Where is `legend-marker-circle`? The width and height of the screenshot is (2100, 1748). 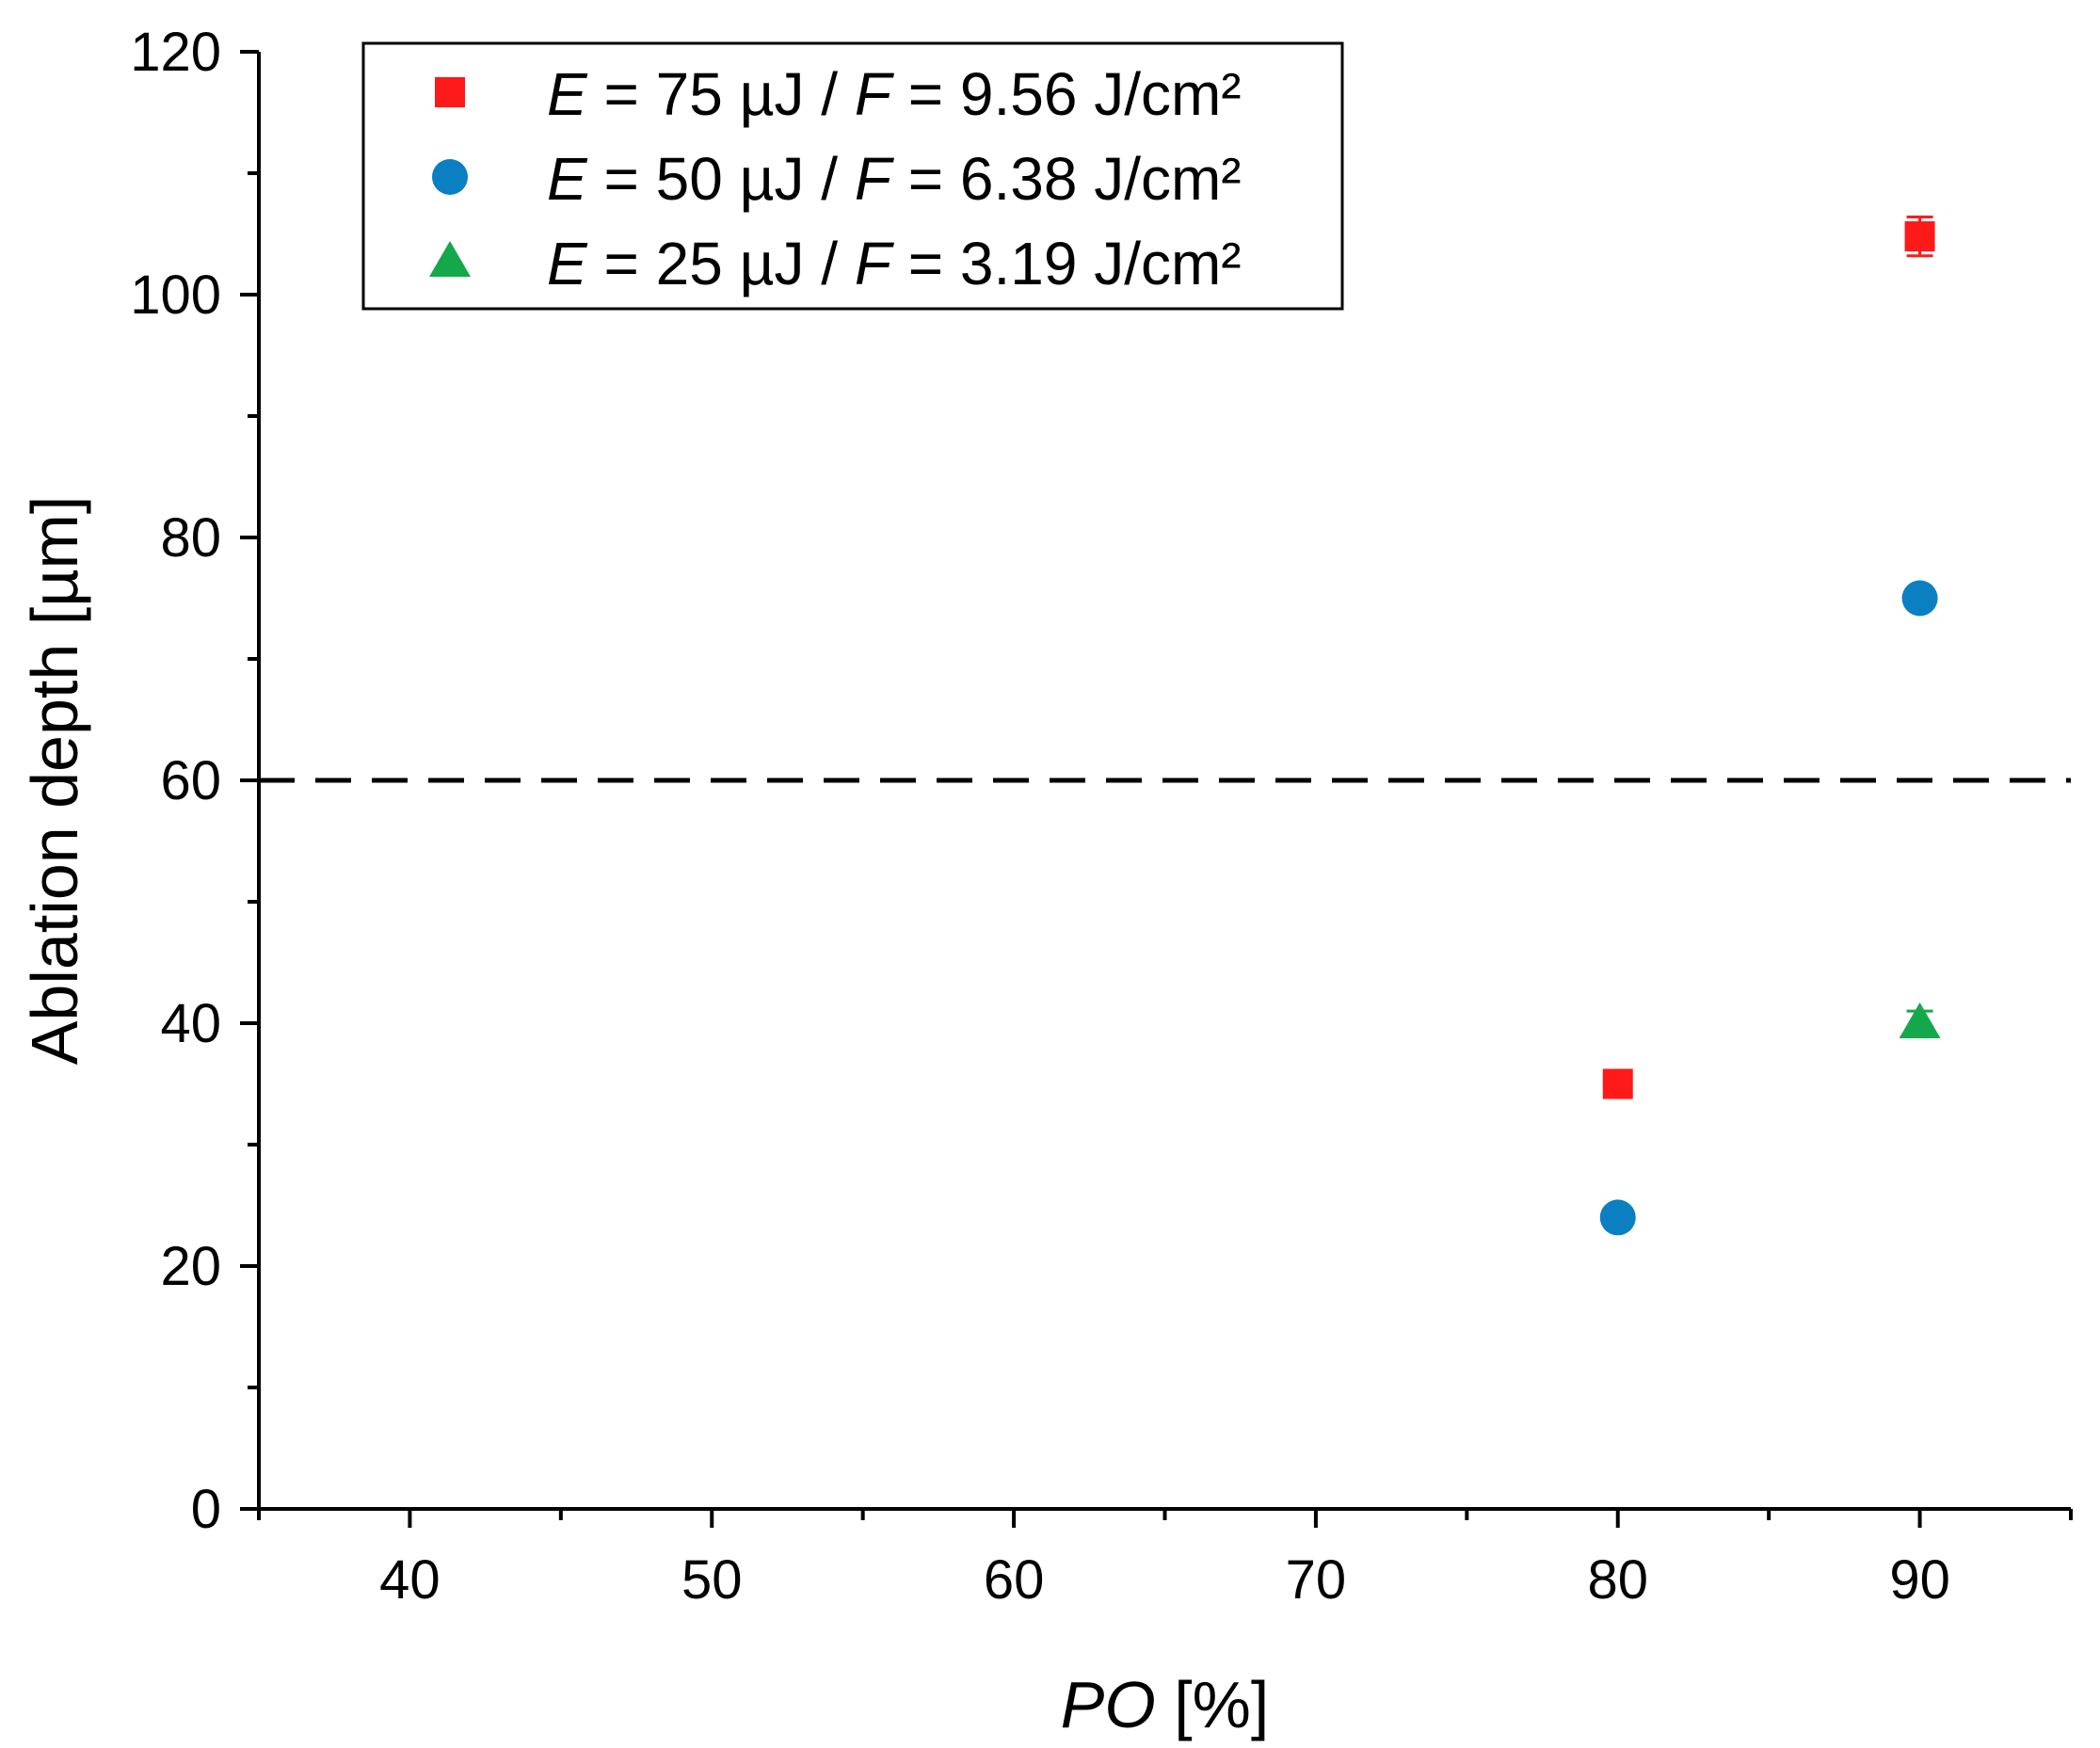
legend-marker-circle is located at coordinates (450, 177).